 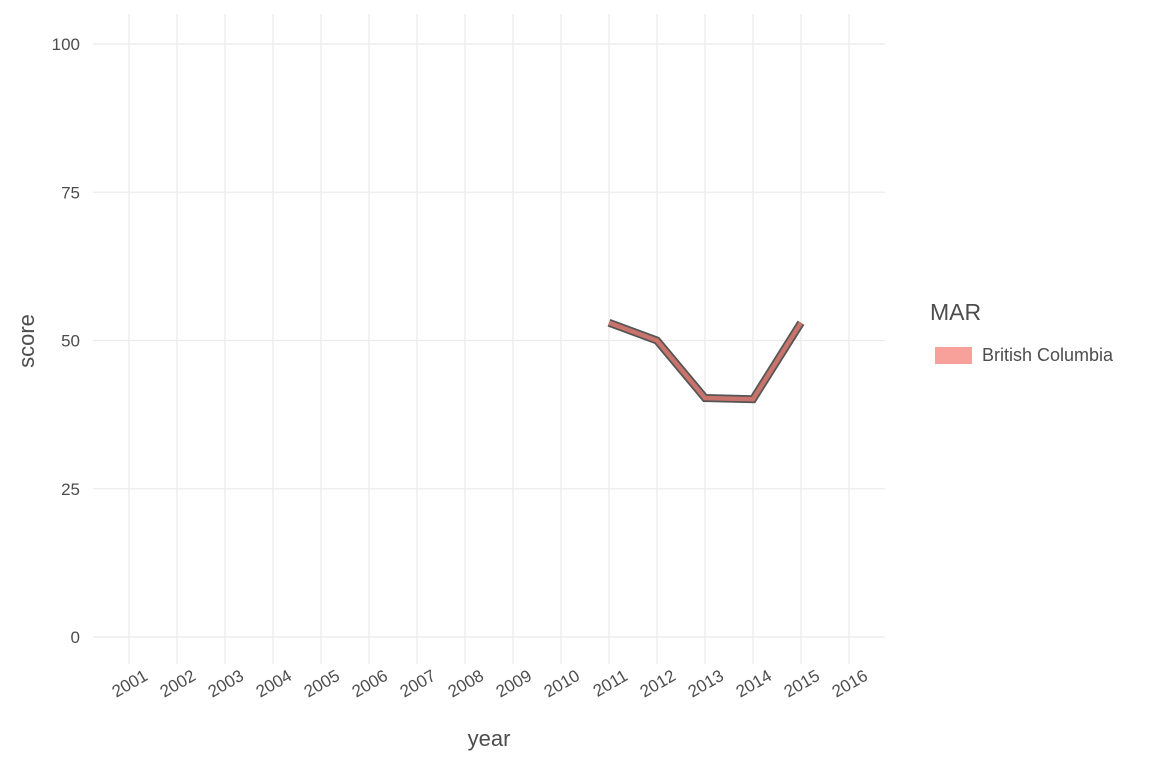 I want to click on y-axis-title: score, so click(x=26, y=341).